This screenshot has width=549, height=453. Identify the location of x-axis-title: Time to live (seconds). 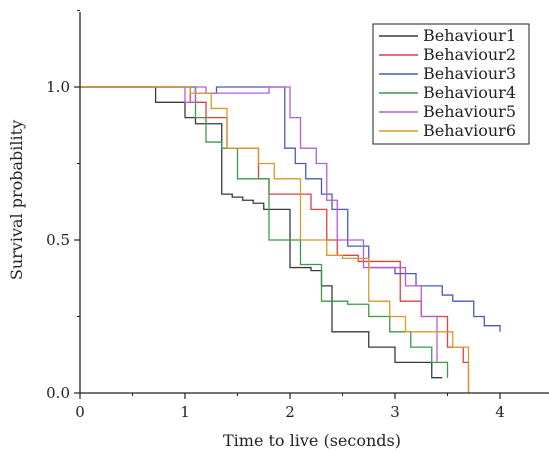
(312, 440).